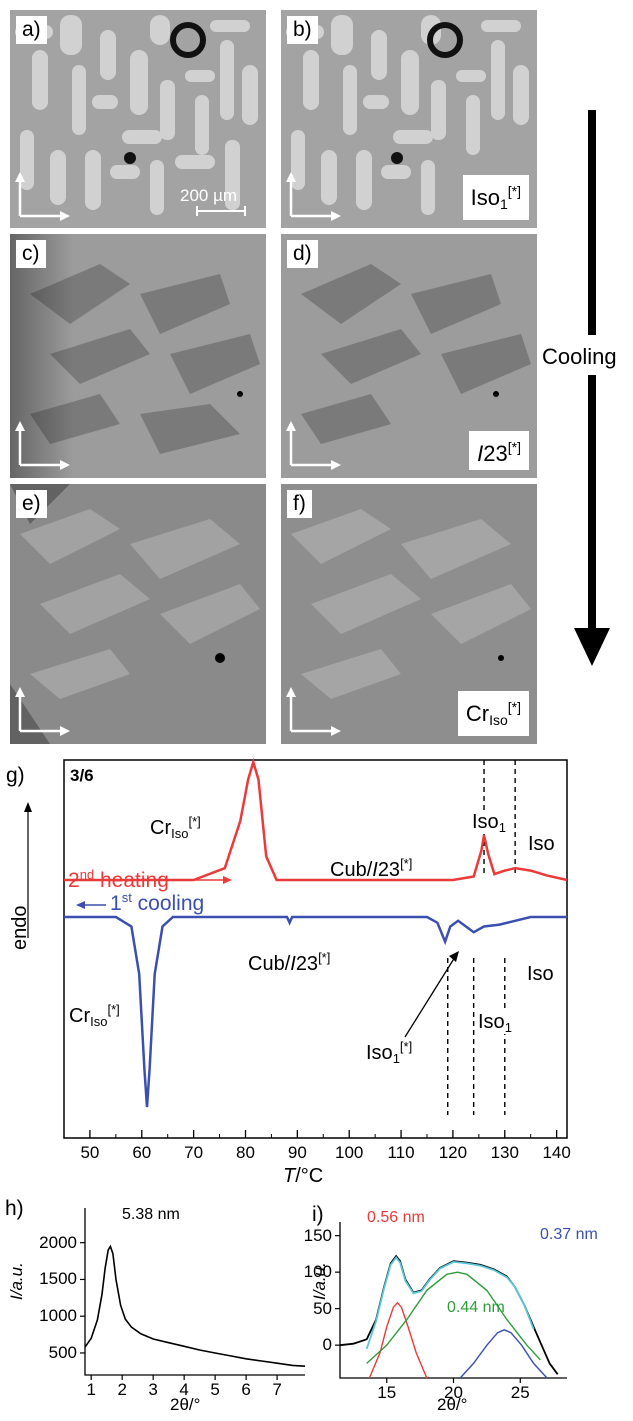 The image size is (633, 1421). Describe the element at coordinates (387, 1392) in the screenshot. I see `xrd-i-x-tick-label: 15` at that location.